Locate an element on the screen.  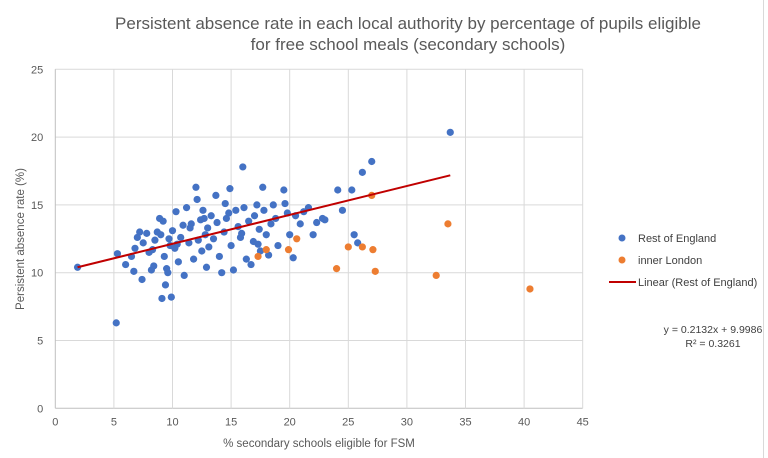
trendline-r-squared: R² = 0.3261 is located at coordinates (712, 344).